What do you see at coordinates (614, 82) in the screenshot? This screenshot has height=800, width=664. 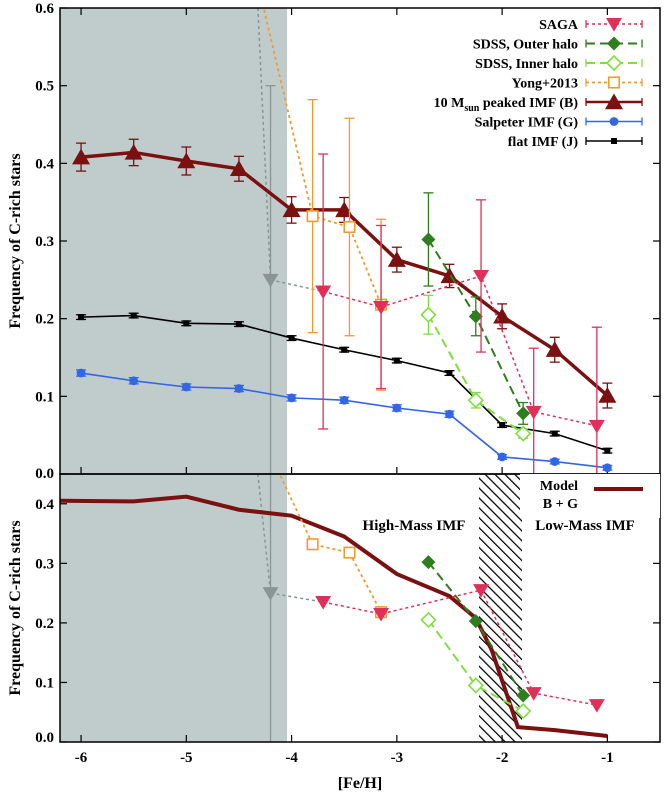 I see `legend-swatch-marker-yong` at bounding box center [614, 82].